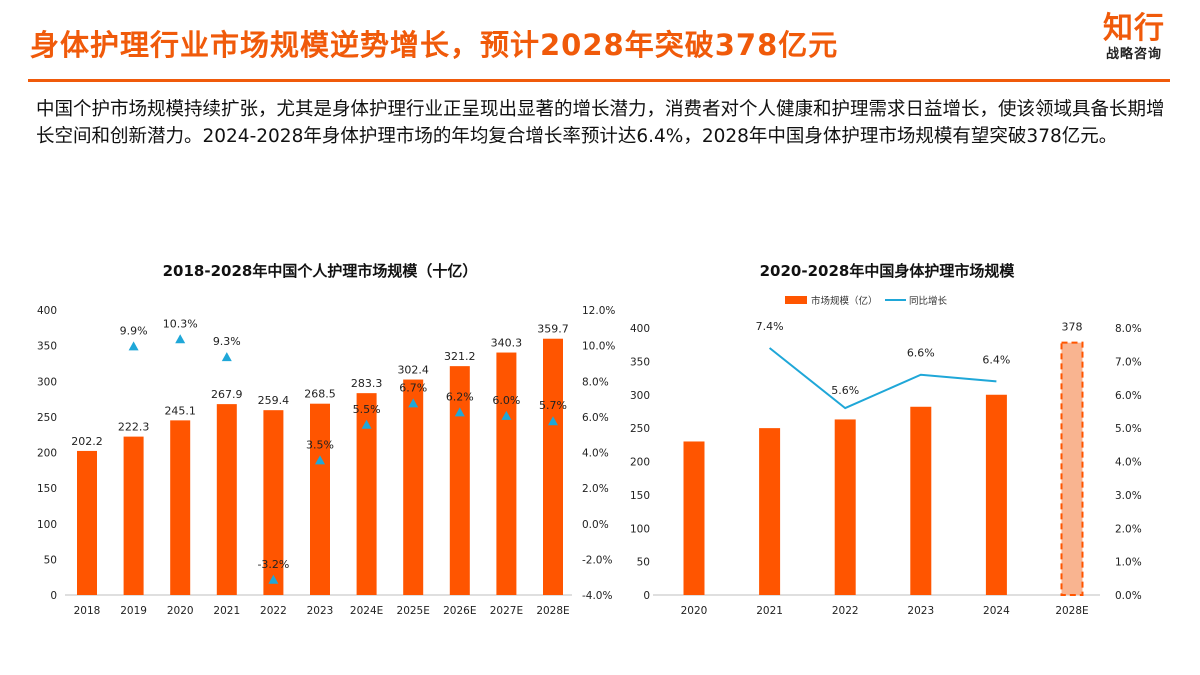 The height and width of the screenshot is (675, 1200). I want to click on bar-data-label: 359.7, so click(553, 329).